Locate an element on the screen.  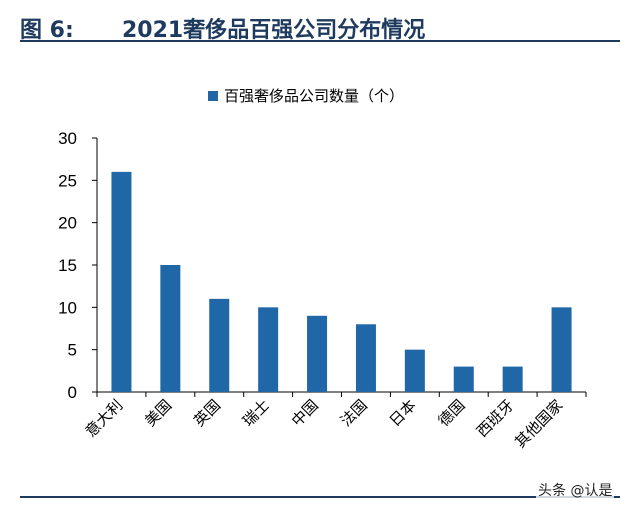
figure-header: 图 6: 2021奢侈品百强公司分布情况 is located at coordinates (320, 26).